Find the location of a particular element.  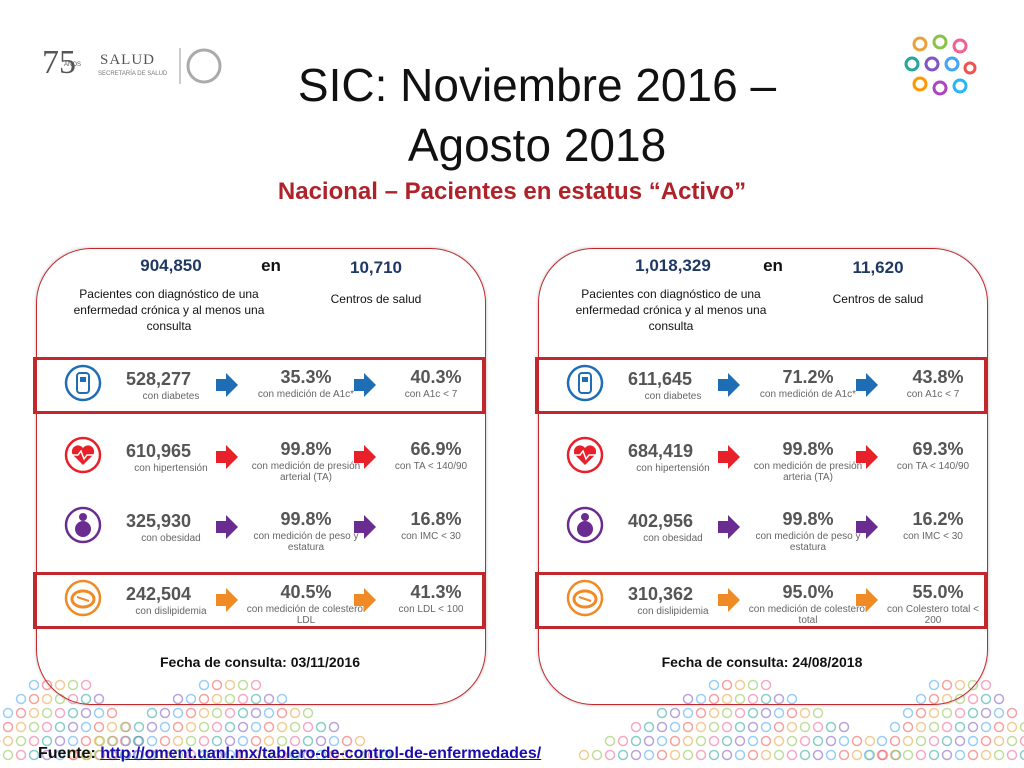

count: 611,645 is located at coordinates (660, 379).